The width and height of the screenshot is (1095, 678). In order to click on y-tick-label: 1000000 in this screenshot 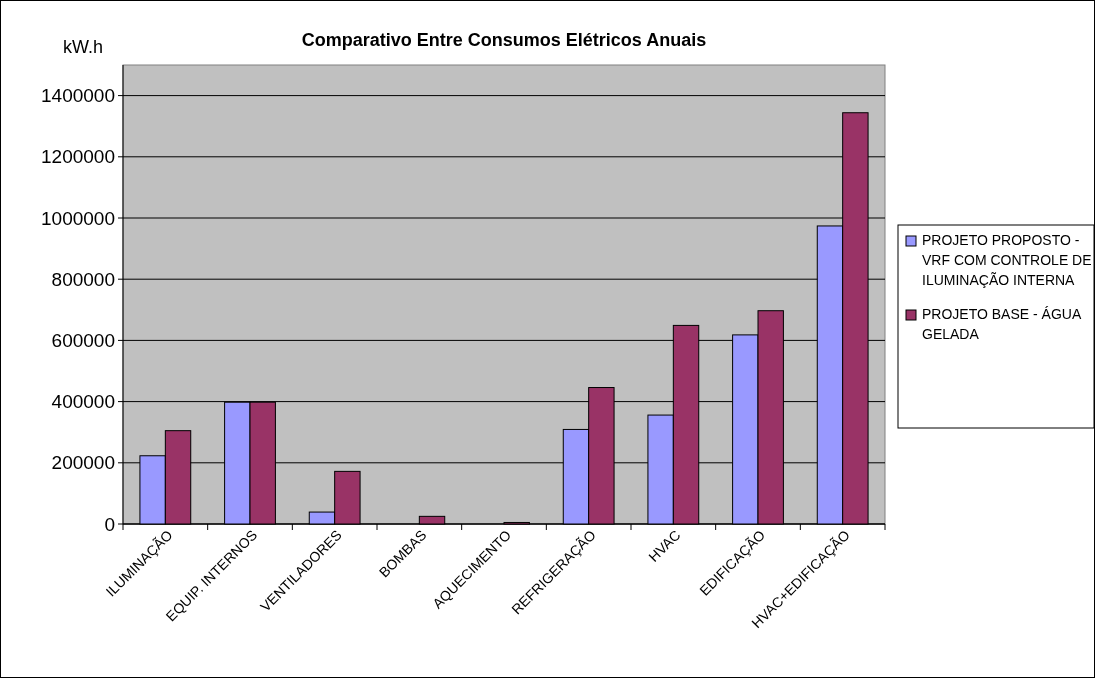, I will do `click(78, 218)`.